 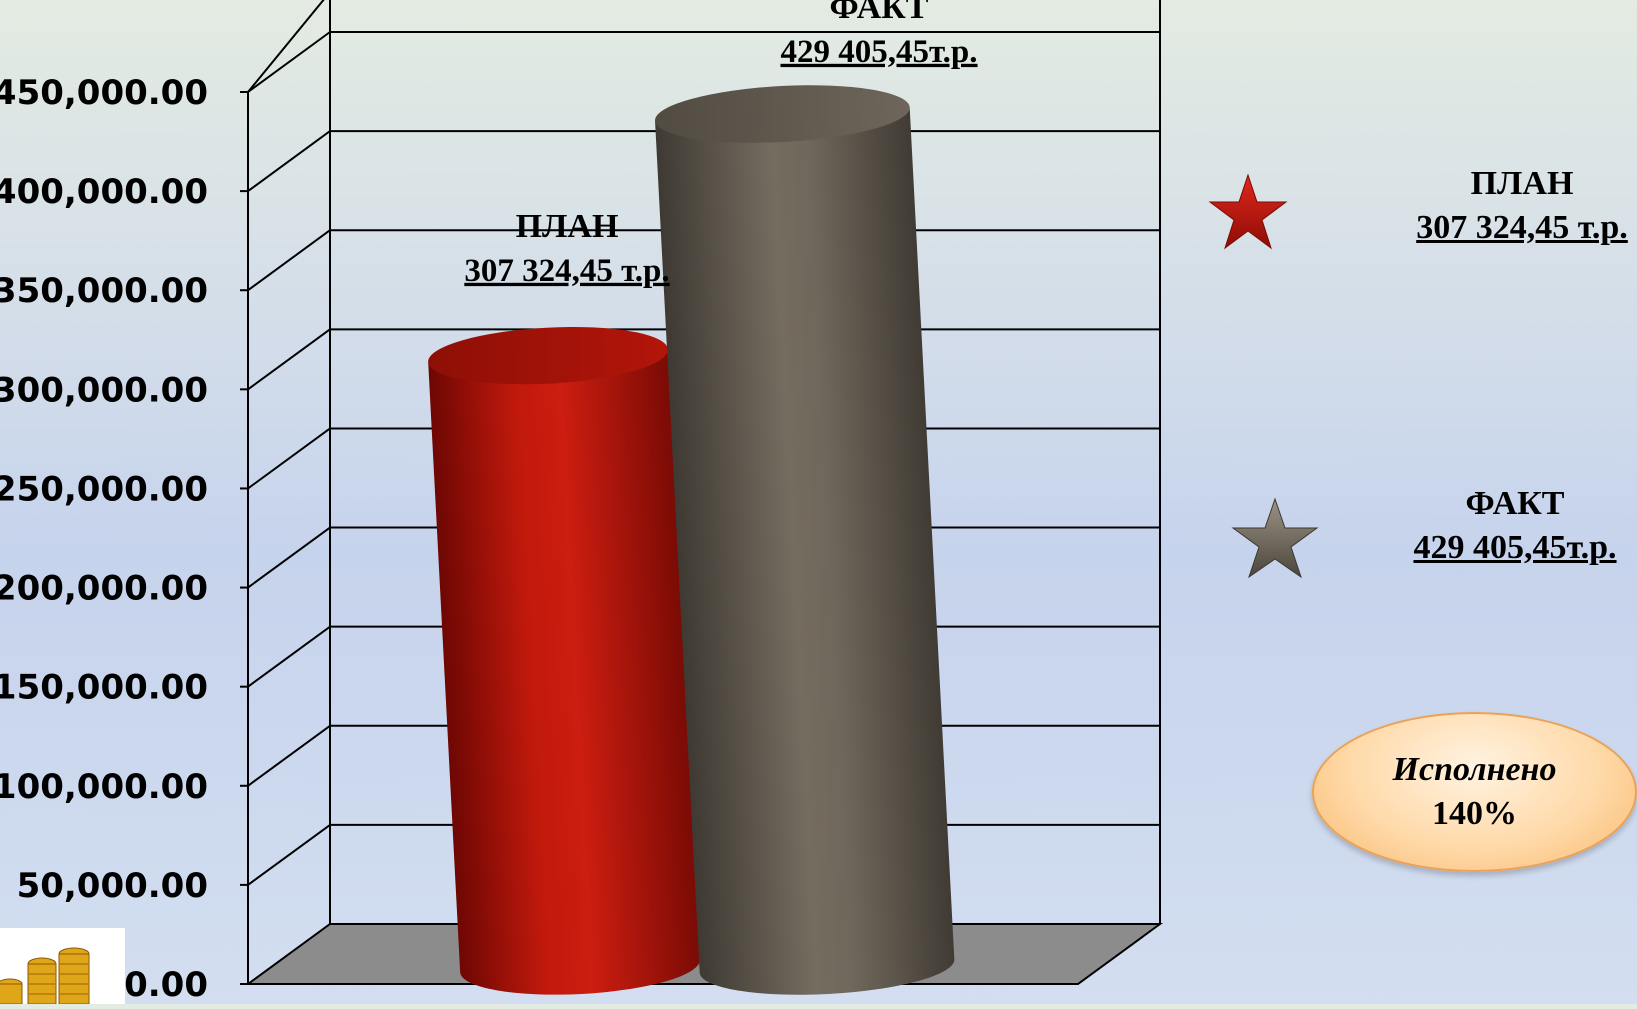 What do you see at coordinates (1522, 183) in the screenshot?
I see `legend-plan-title: ПЛАН` at bounding box center [1522, 183].